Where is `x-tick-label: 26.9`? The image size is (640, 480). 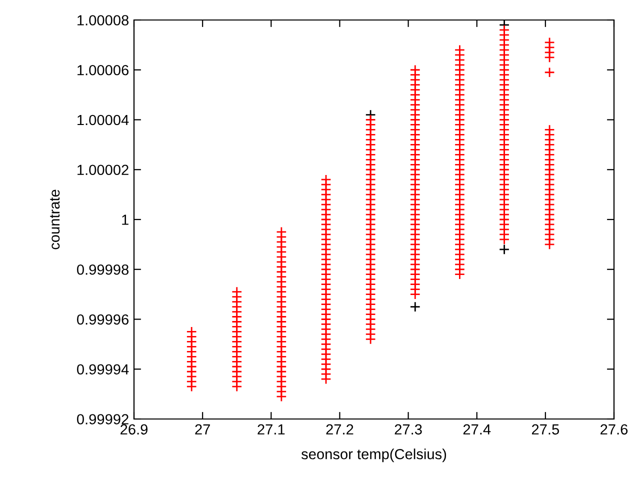 x-tick-label: 26.9 is located at coordinates (134, 429).